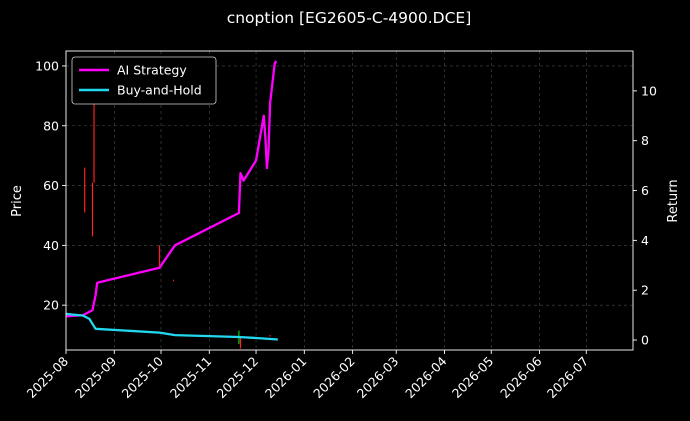  I want to click on left-tick-label: 80, so click(51, 125).